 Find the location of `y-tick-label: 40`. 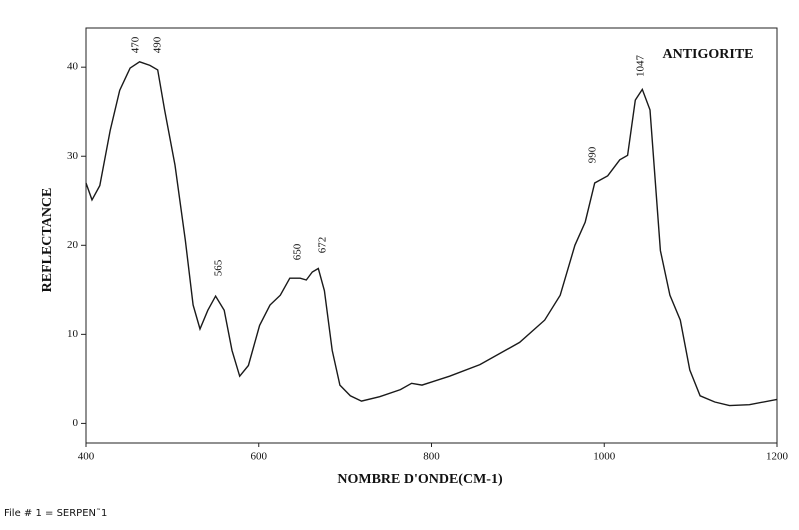

y-tick-label: 40 is located at coordinates (73, 67).